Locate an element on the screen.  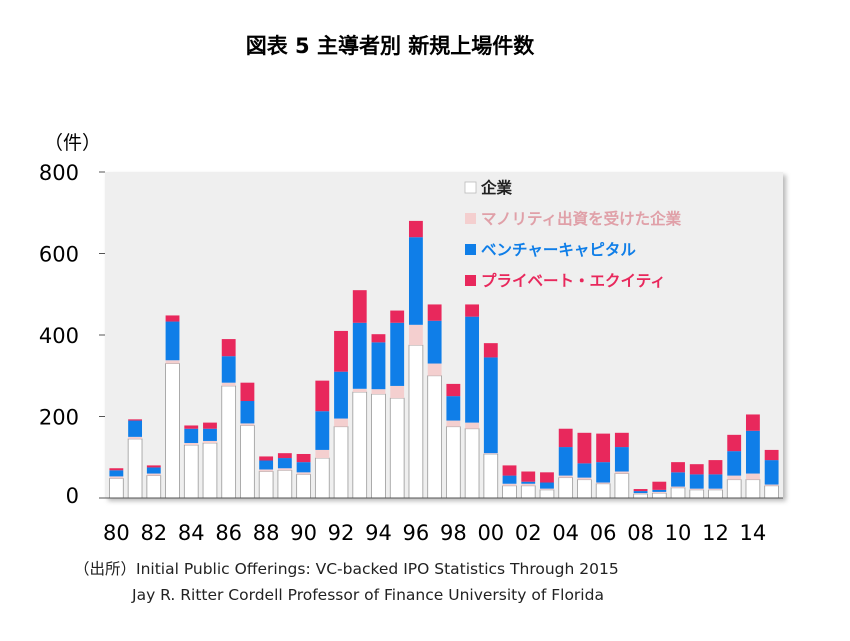
x-tick-label-84: 84 is located at coordinates (191, 533).